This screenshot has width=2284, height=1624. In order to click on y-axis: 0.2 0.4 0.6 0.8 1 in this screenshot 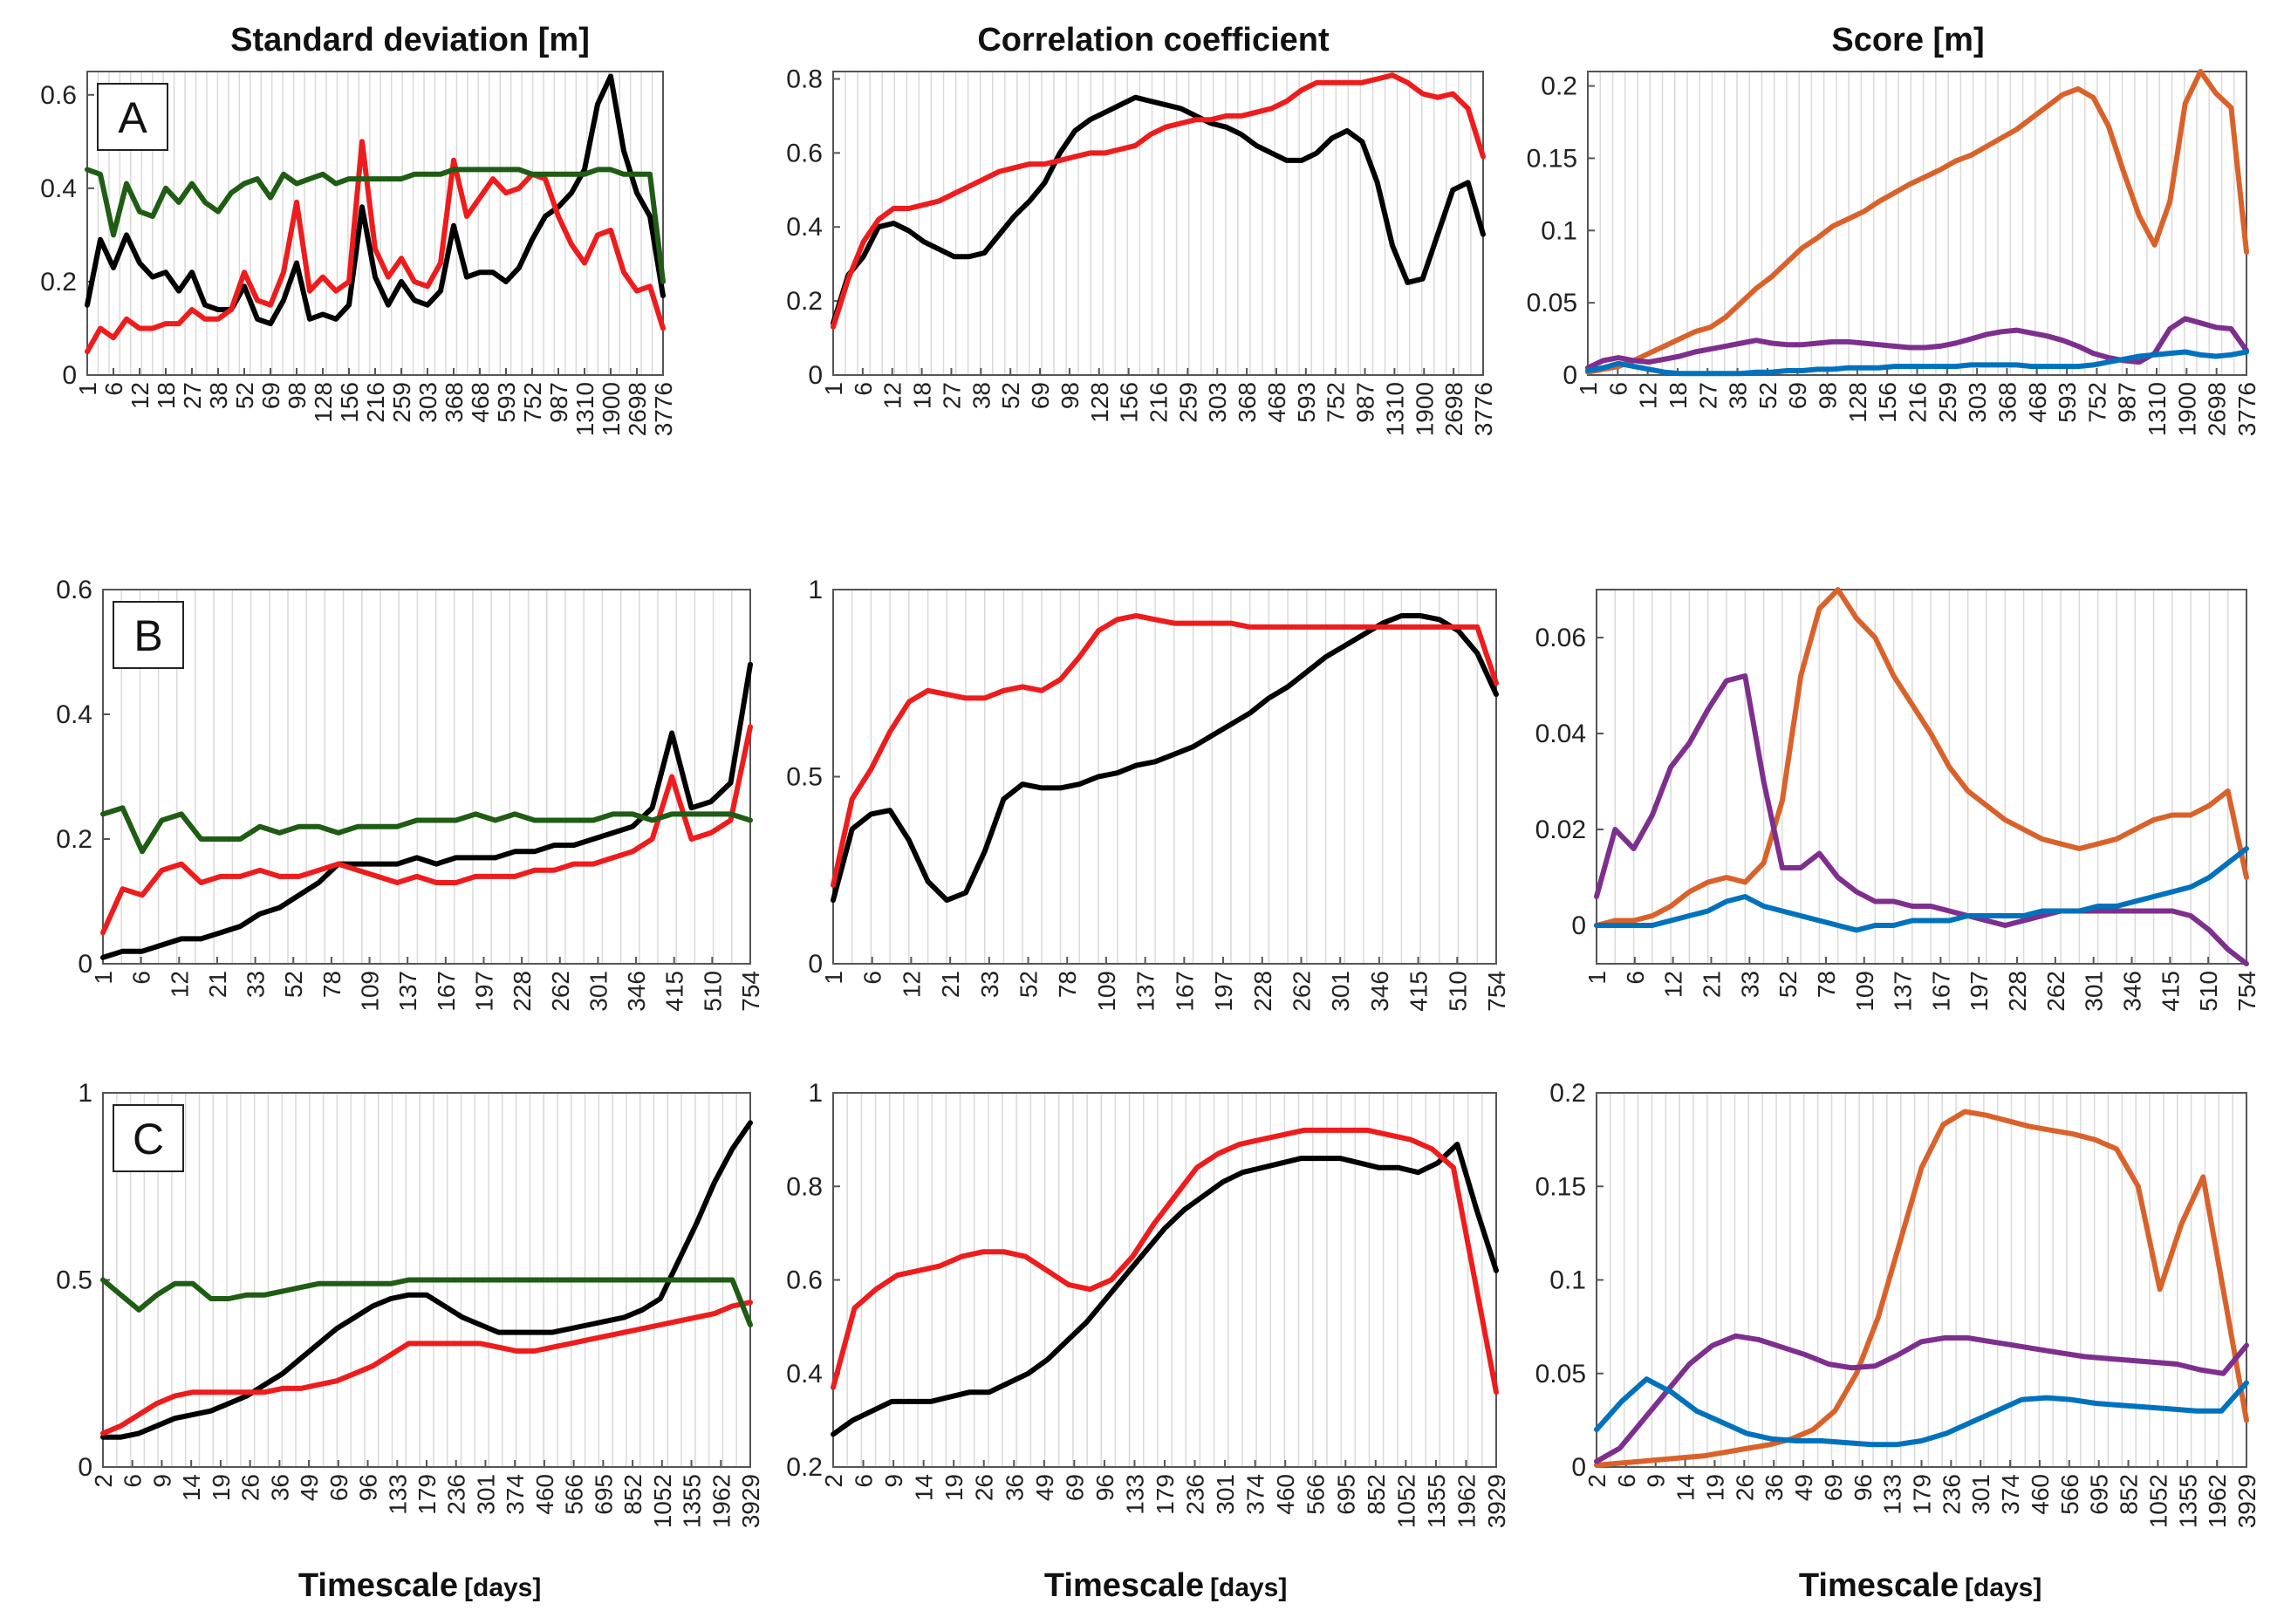, I will do `click(813, 1280)`.